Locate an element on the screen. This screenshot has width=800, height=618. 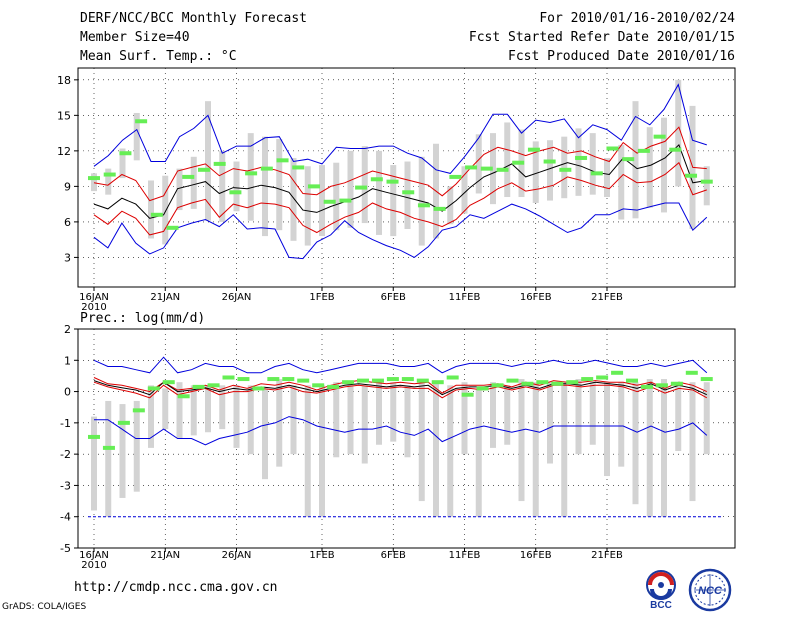
prec-xtick-label: 11FEB is located at coordinates (465, 555).